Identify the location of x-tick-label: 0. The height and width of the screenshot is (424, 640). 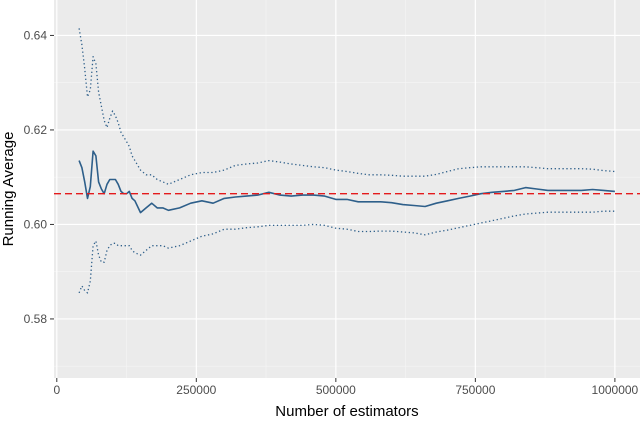
(56, 390).